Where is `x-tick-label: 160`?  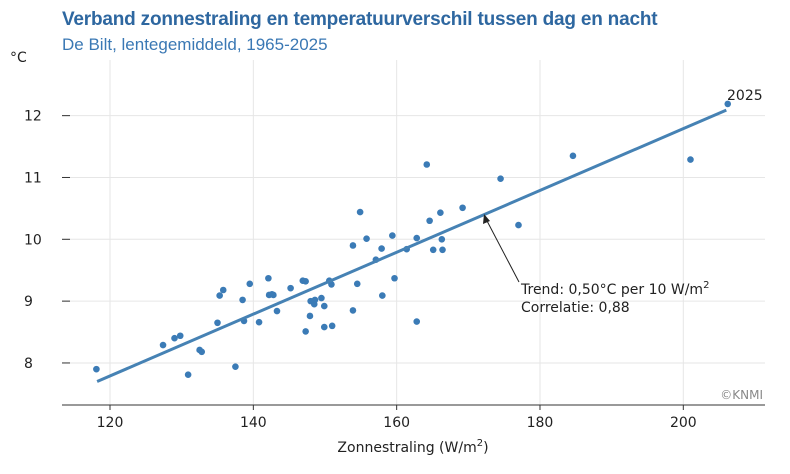 x-tick-label: 160 is located at coordinates (396, 423).